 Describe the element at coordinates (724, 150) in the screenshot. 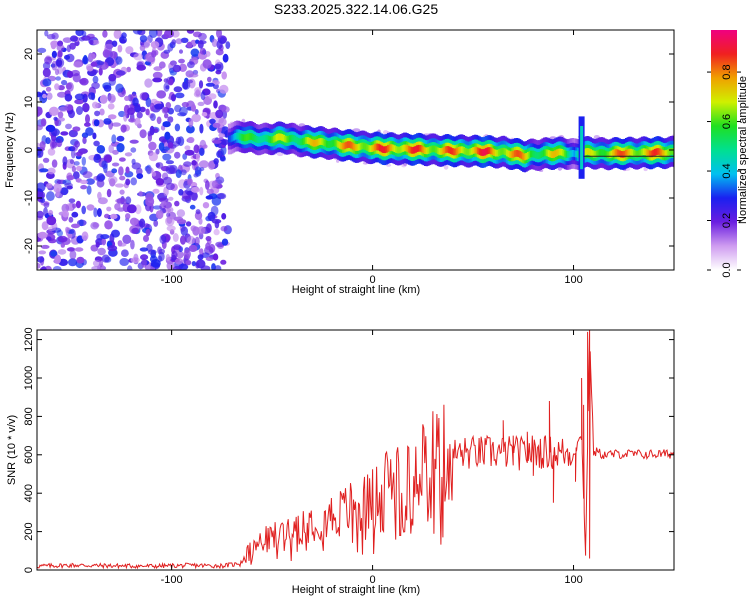

I see `colorbar-gradient` at that location.